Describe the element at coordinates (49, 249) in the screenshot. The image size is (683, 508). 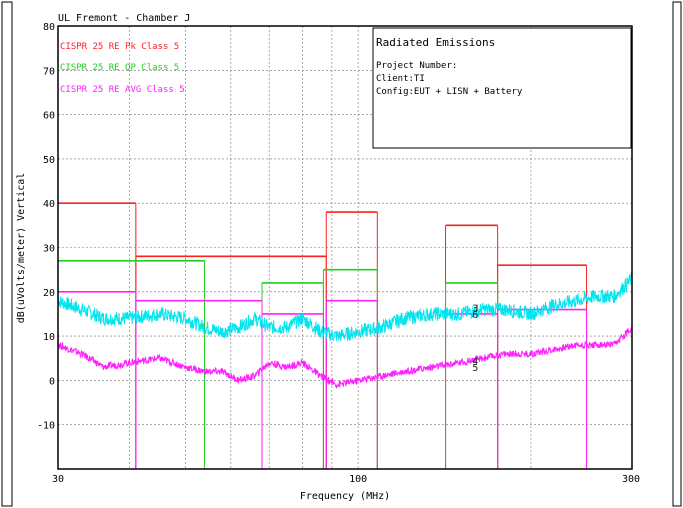
I see `y-tick-label: 30` at that location.